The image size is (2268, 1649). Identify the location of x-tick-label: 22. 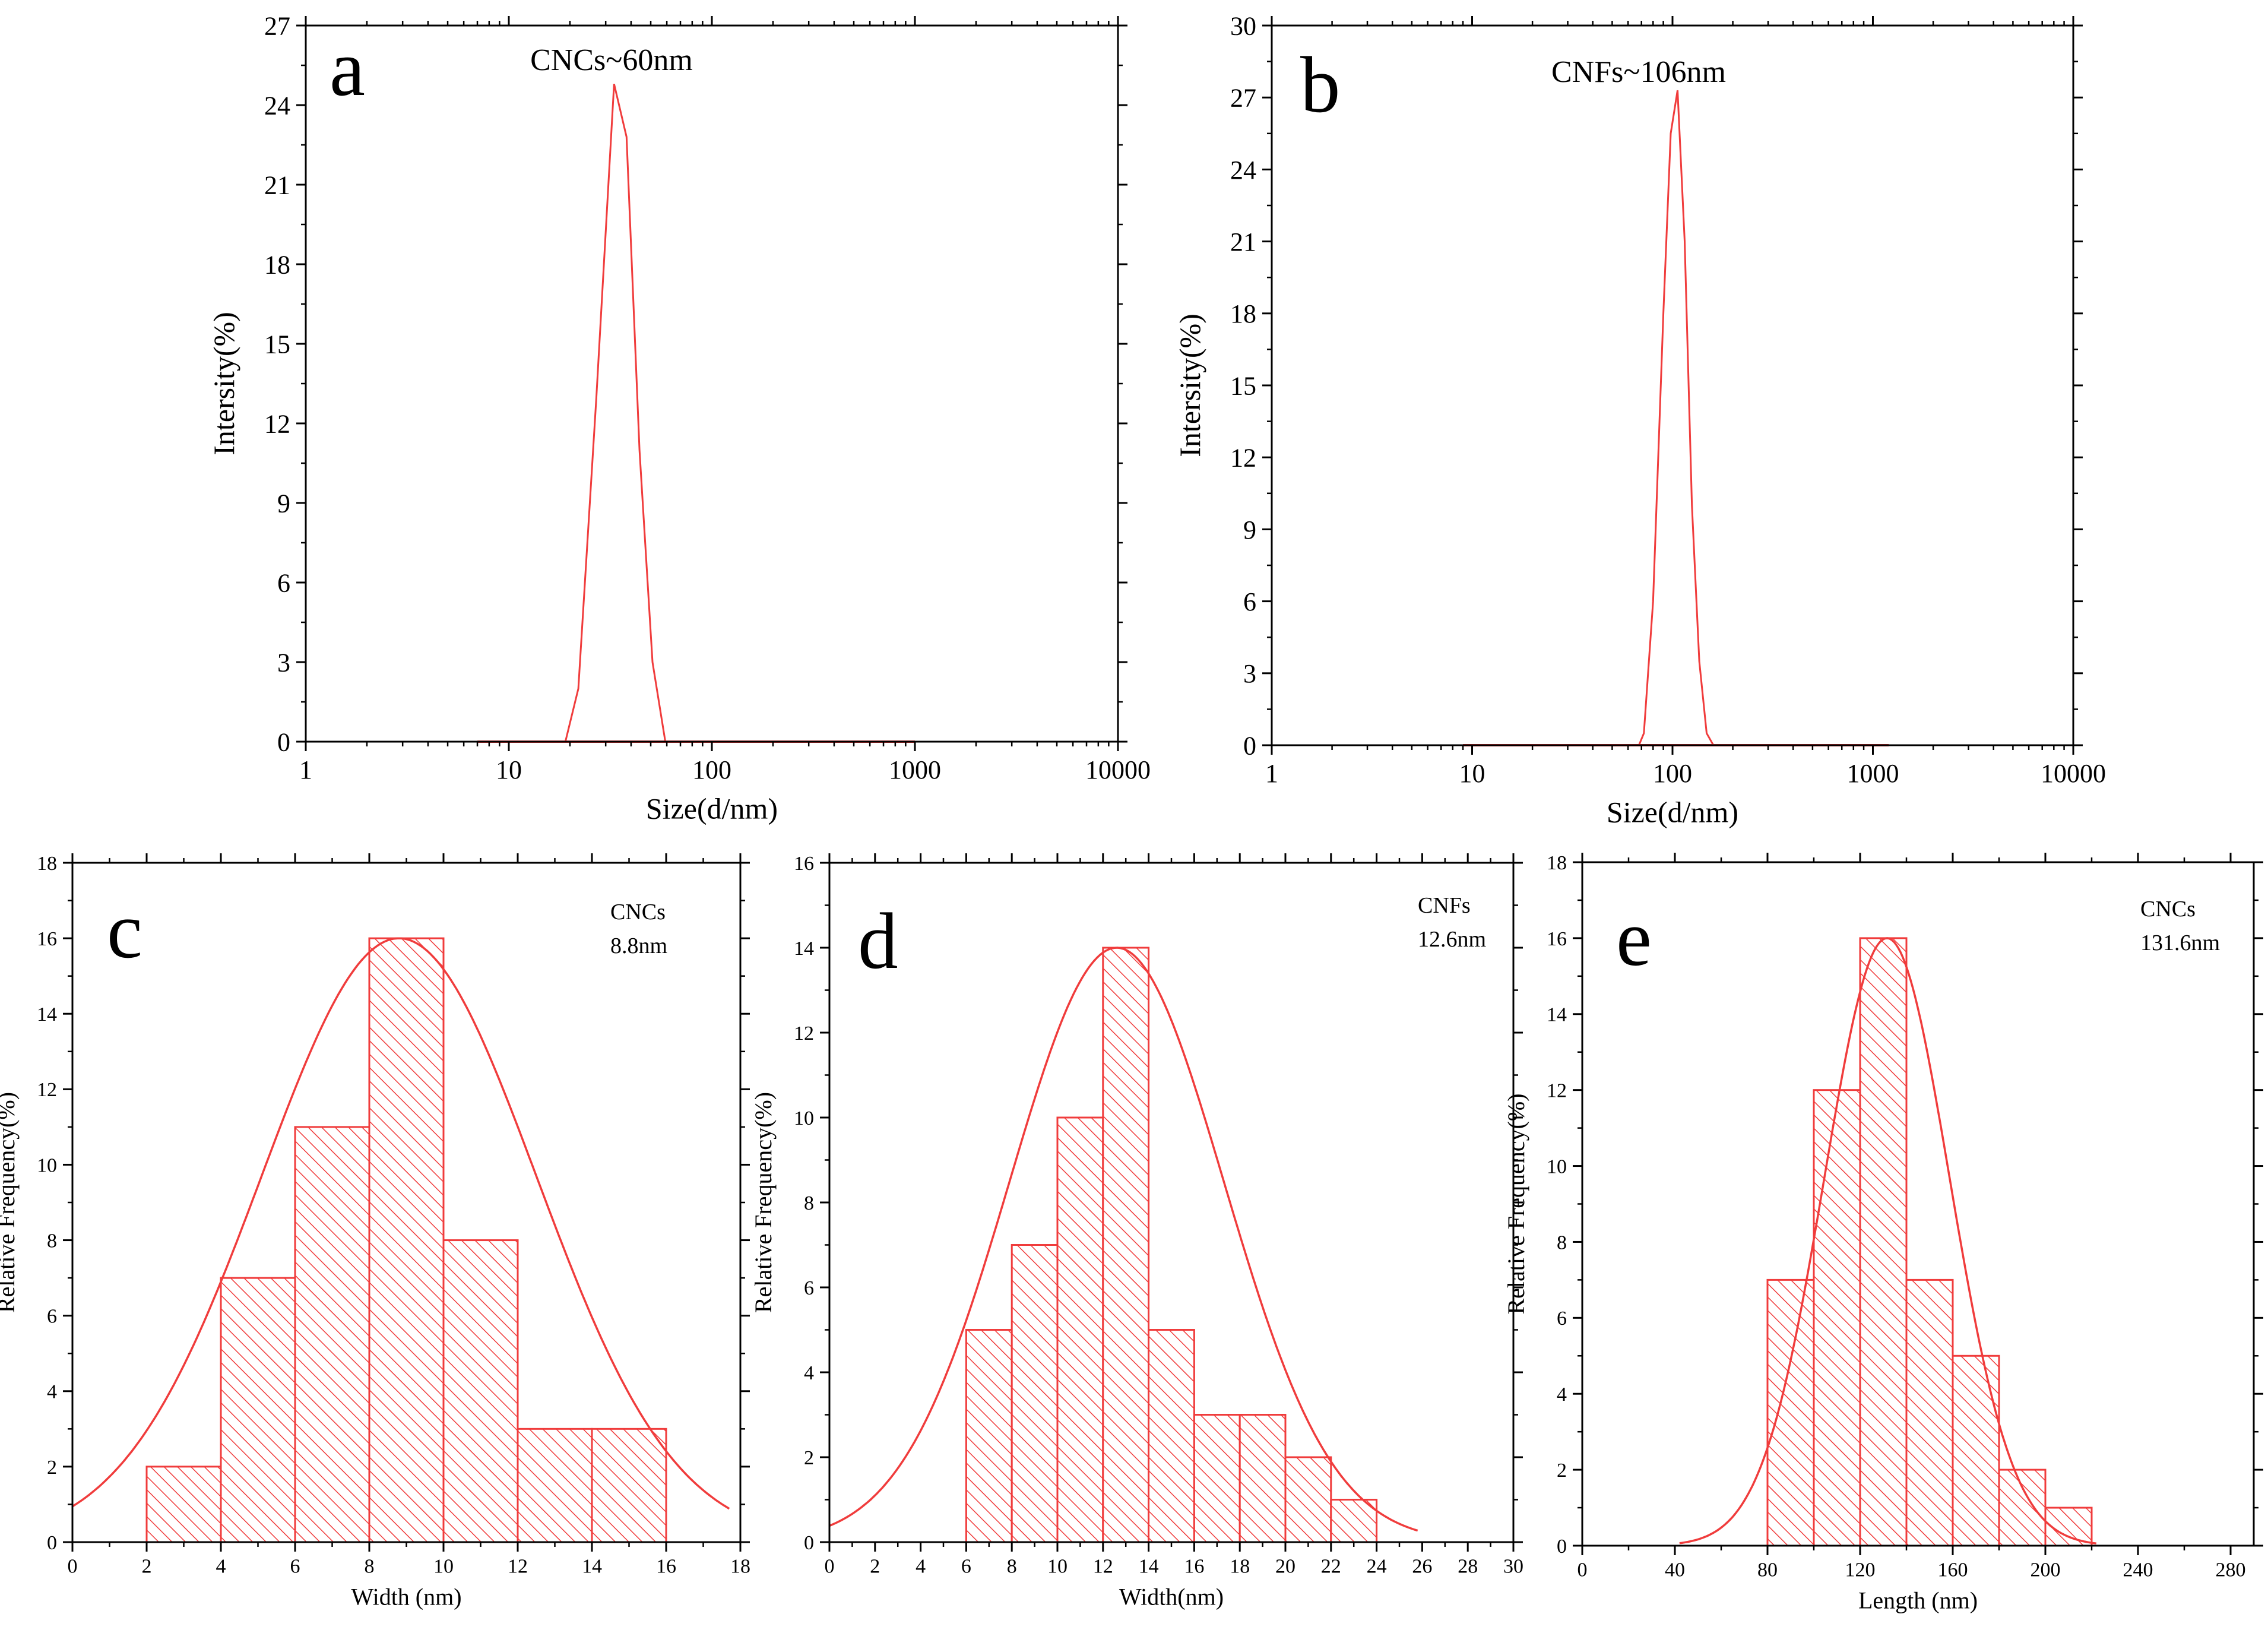
(1331, 1567).